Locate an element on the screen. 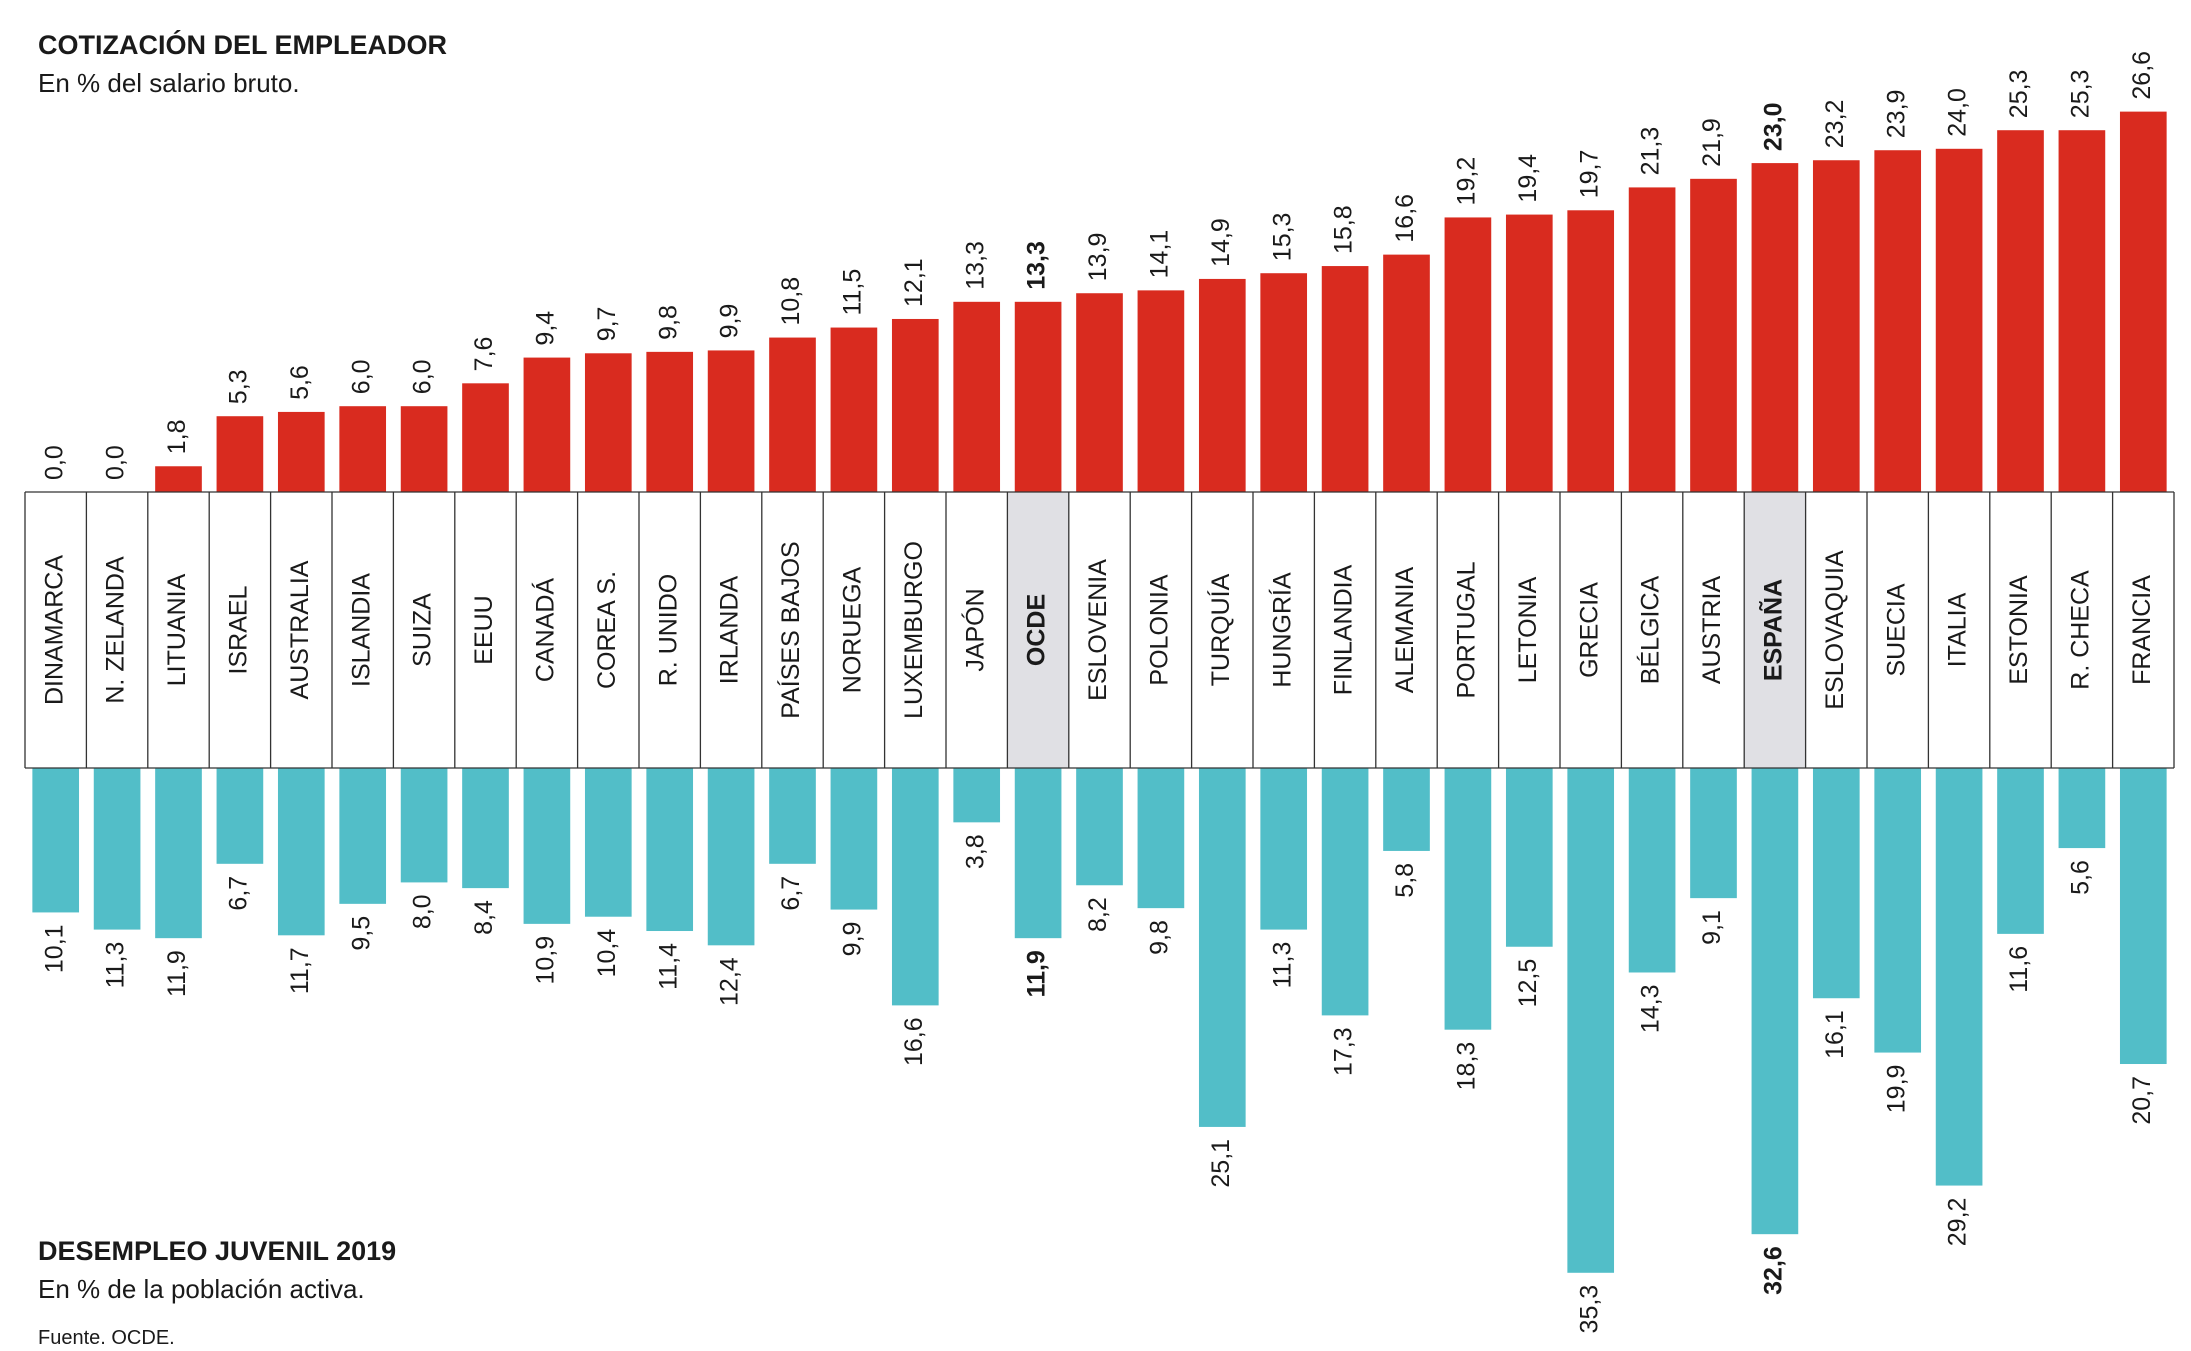 Image resolution: width=2191 pixels, height=1351 pixels. category-label: R. CHECA is located at coordinates (2081, 630).